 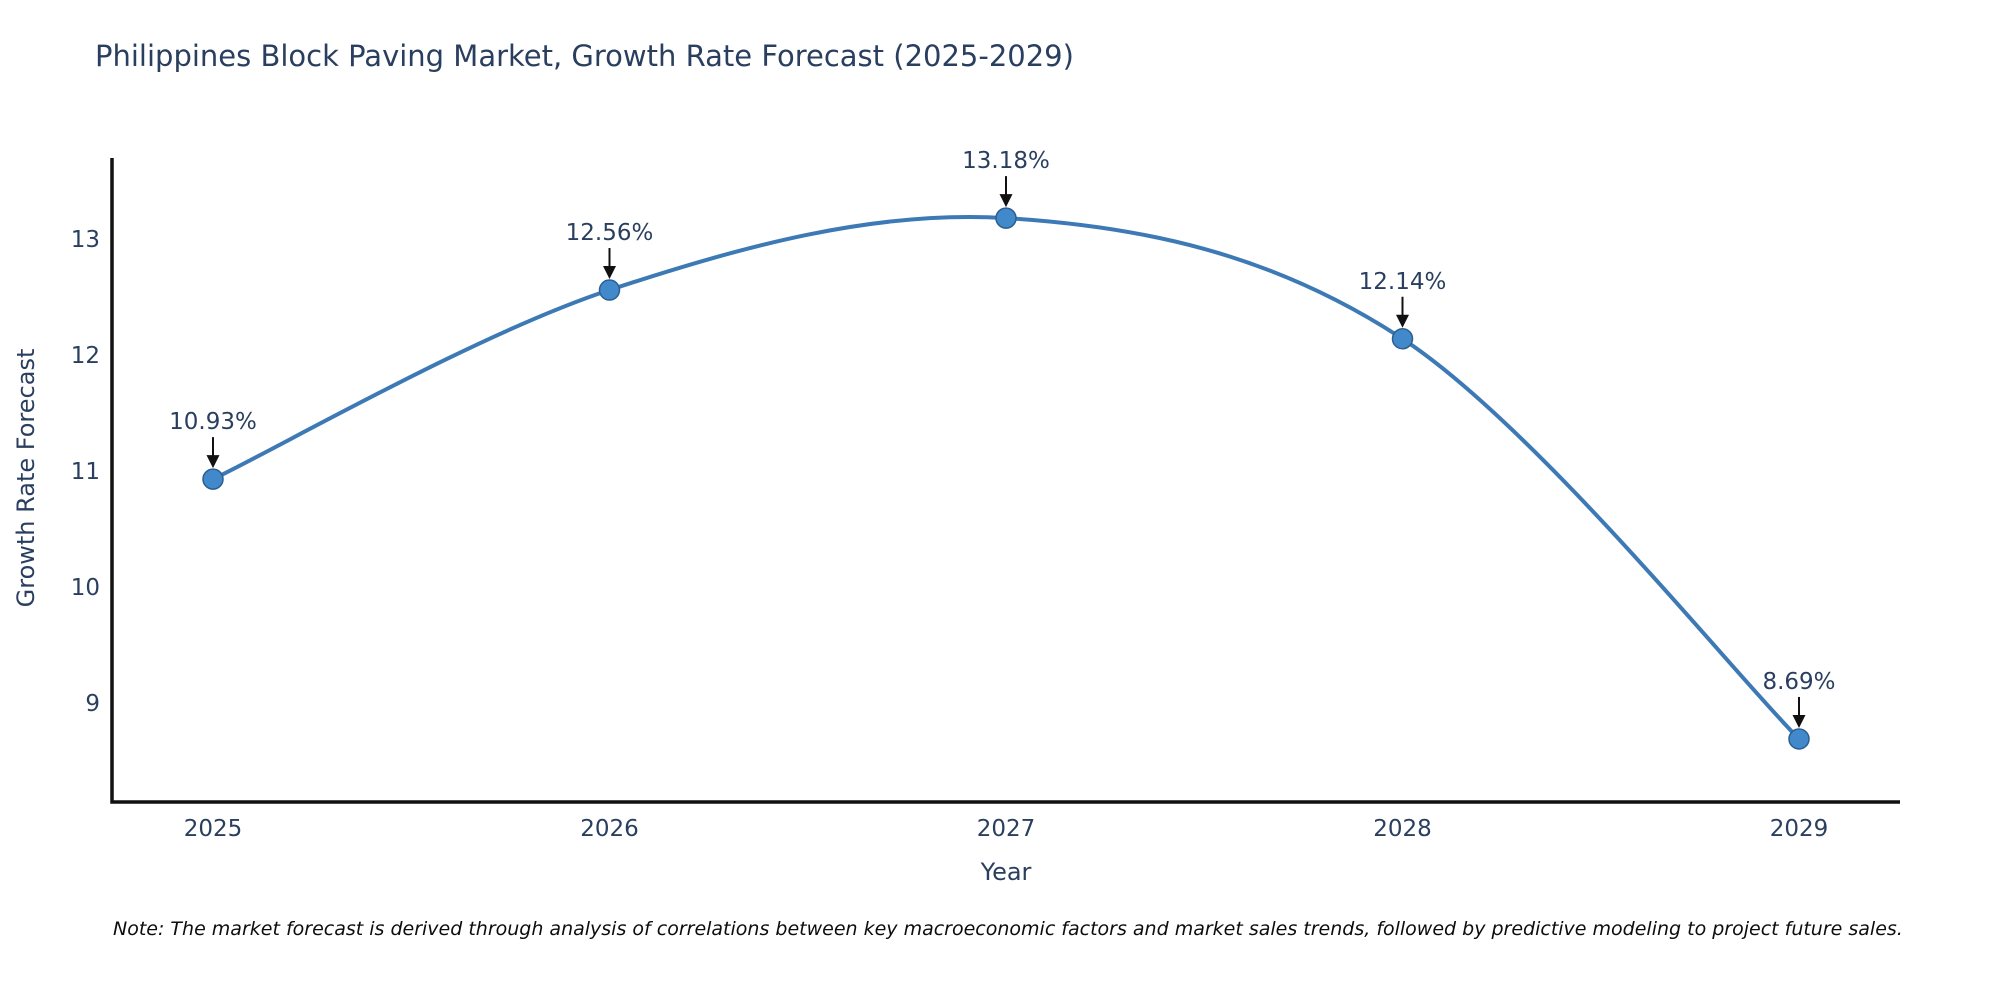 What do you see at coordinates (1798, 682) in the screenshot?
I see `data-point-label: 8.69%` at bounding box center [1798, 682].